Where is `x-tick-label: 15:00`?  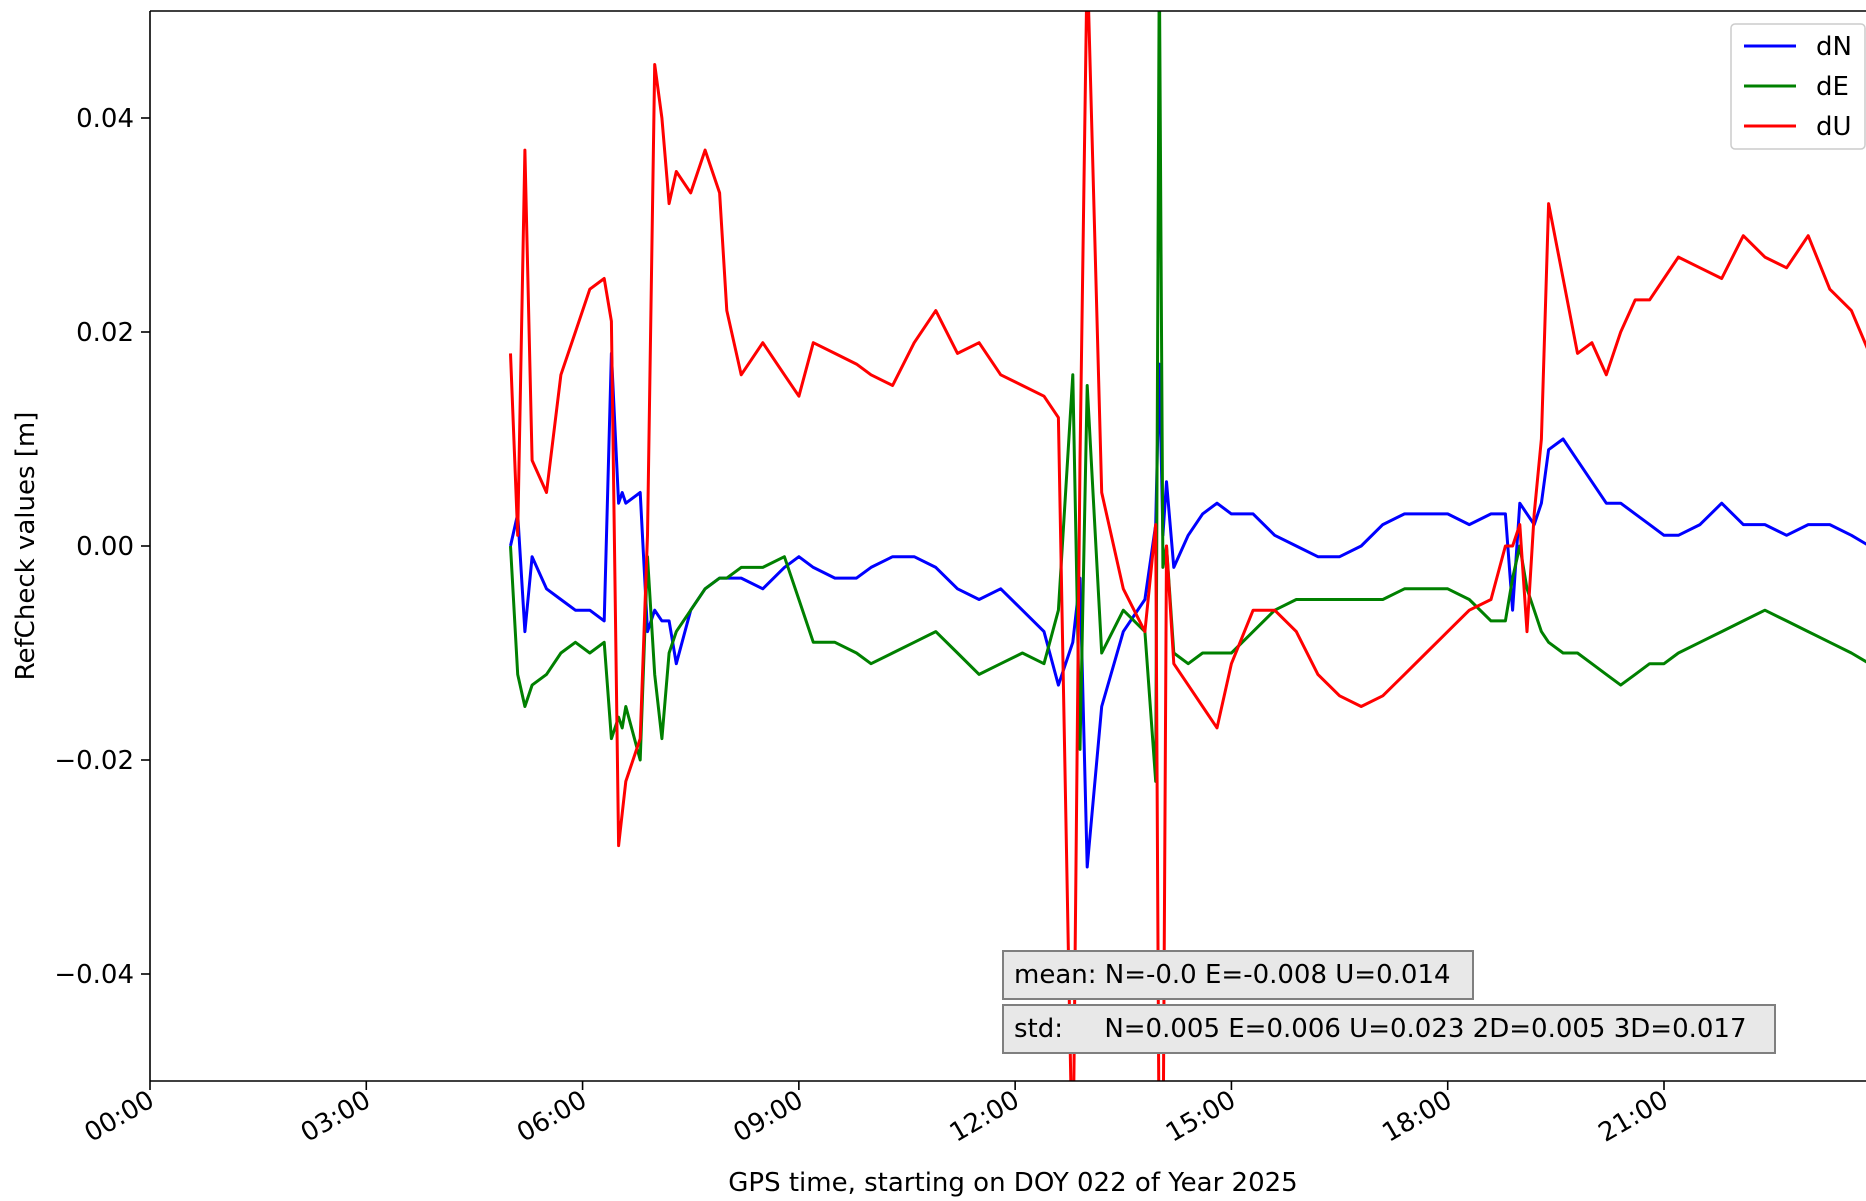 x-tick-label: 15:00 is located at coordinates (1201, 1116).